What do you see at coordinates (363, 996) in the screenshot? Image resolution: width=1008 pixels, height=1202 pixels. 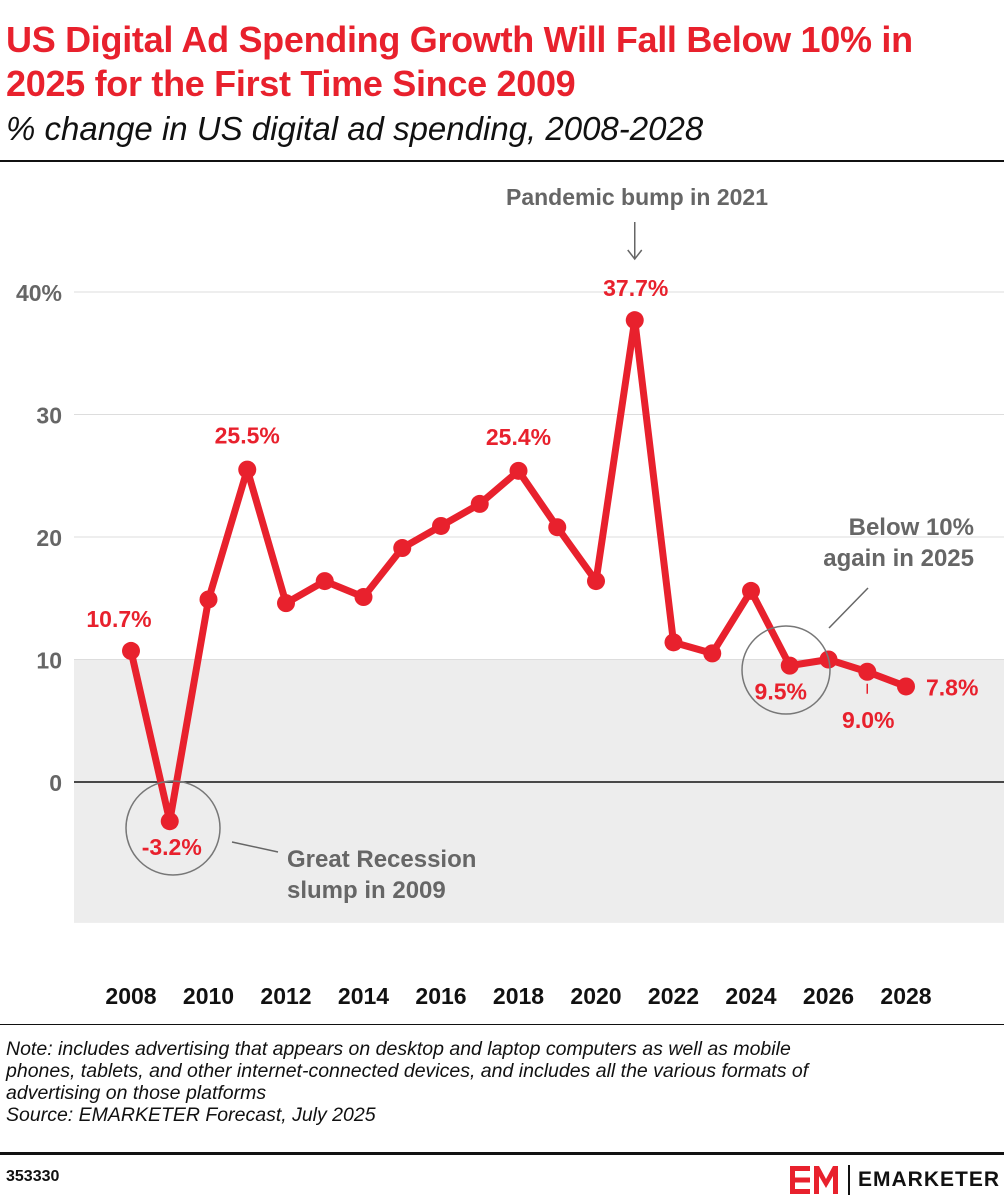 I see `x-tick-label: 2014` at bounding box center [363, 996].